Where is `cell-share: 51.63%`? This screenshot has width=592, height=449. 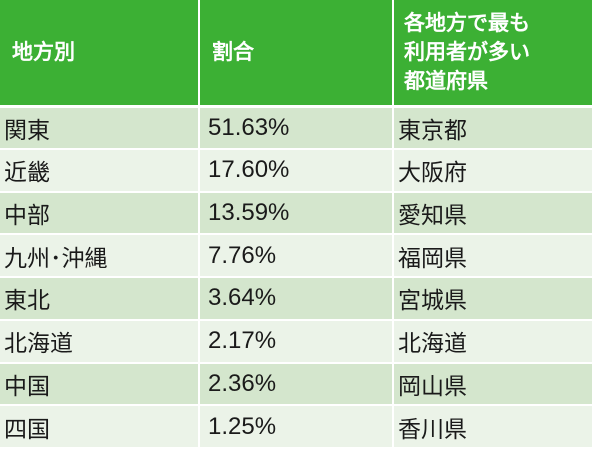
cell-share: 51.63% is located at coordinates (296, 128).